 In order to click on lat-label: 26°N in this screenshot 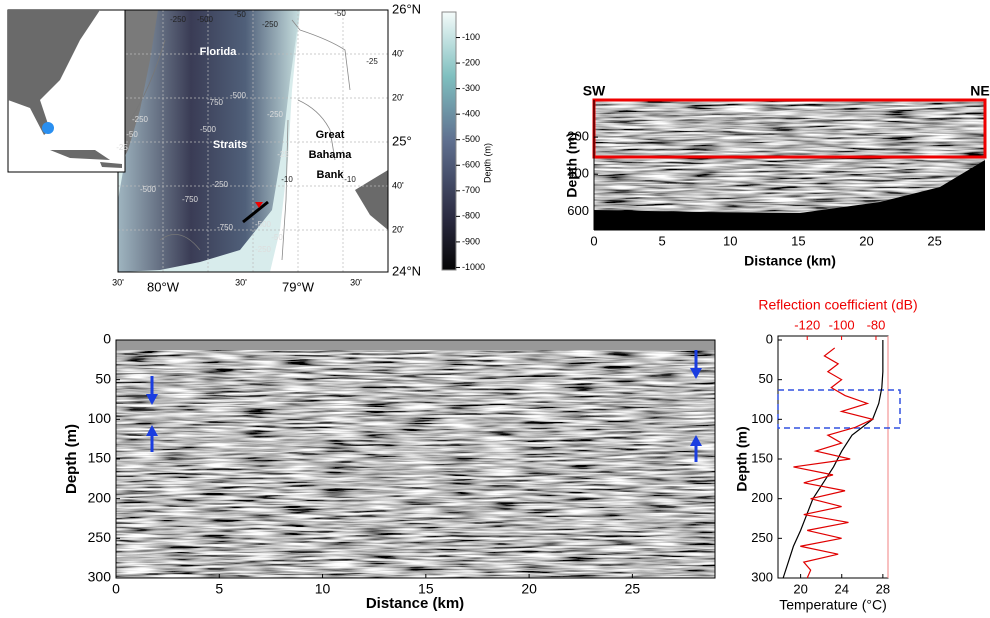, I will do `click(406, 8)`.